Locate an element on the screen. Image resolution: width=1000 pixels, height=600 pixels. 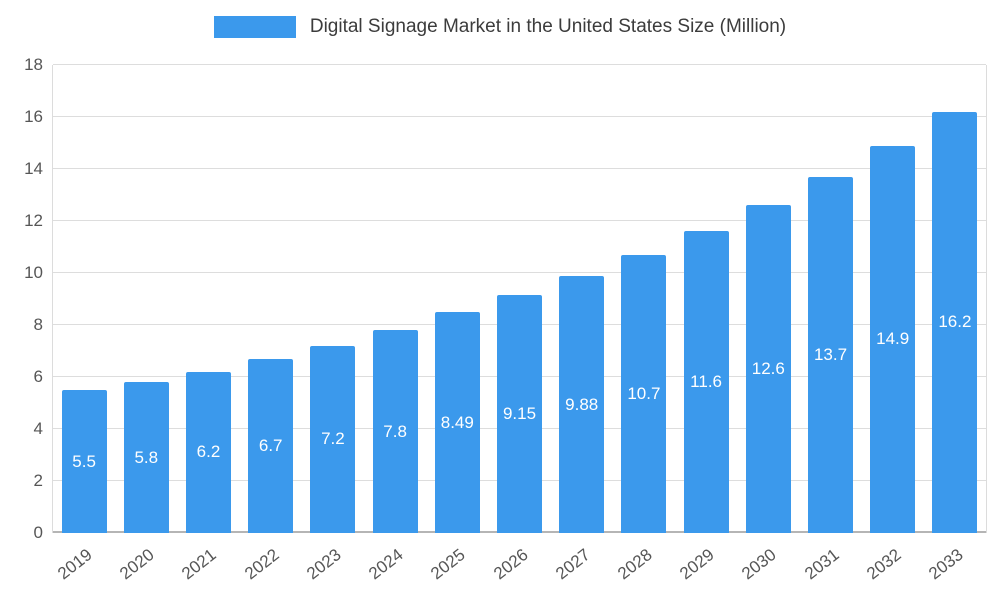
bar-value-label: 12.6 is located at coordinates (768, 369).